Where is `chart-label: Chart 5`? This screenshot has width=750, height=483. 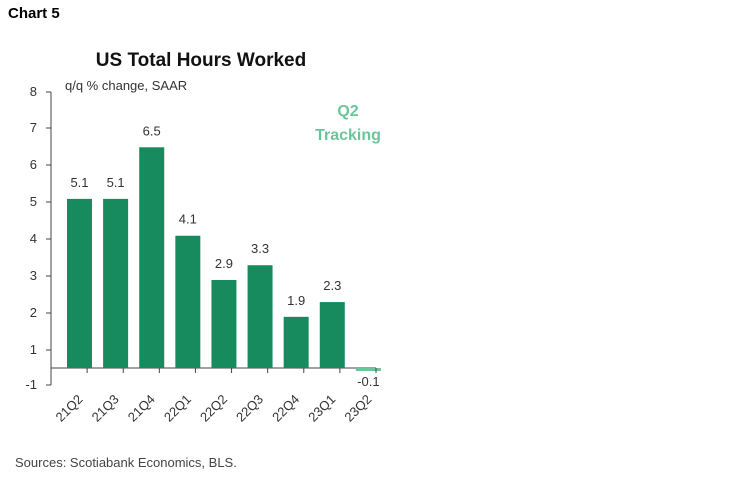 chart-label: Chart 5 is located at coordinates (34, 13).